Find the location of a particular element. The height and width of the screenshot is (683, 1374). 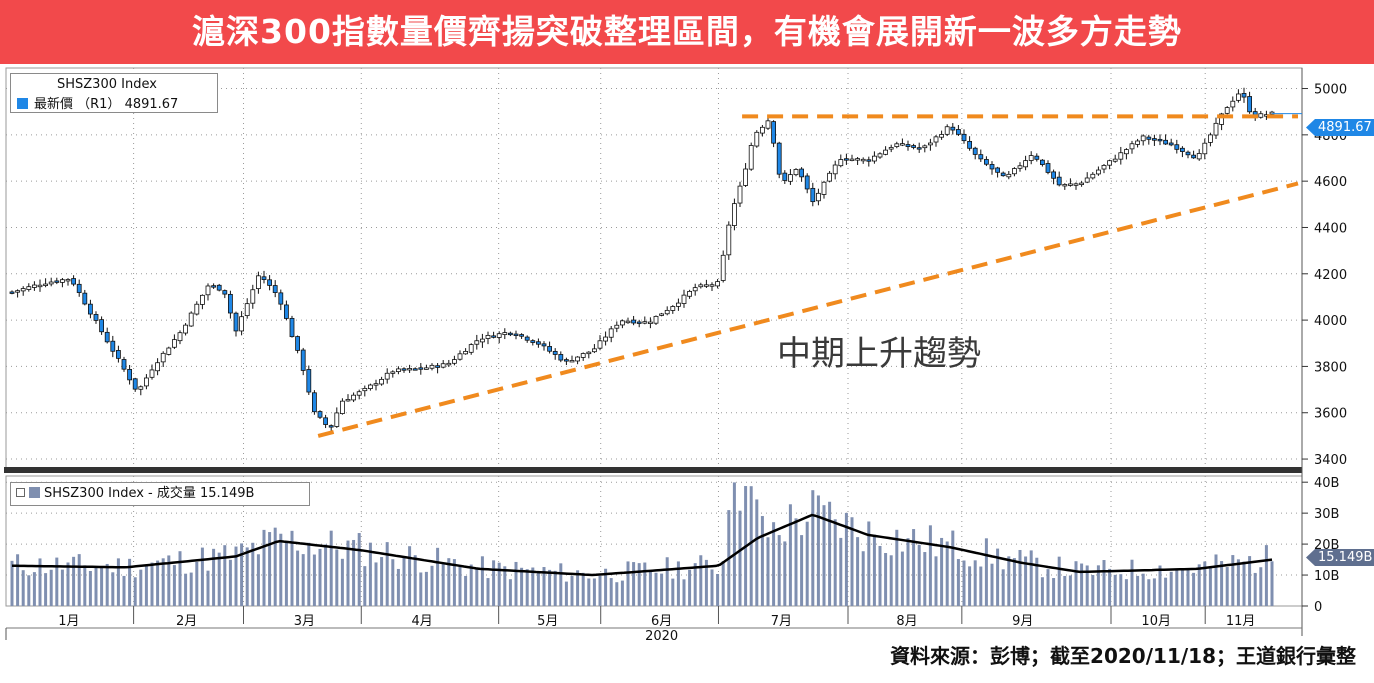

price-tick-label: 3600 is located at coordinates (1330, 414).